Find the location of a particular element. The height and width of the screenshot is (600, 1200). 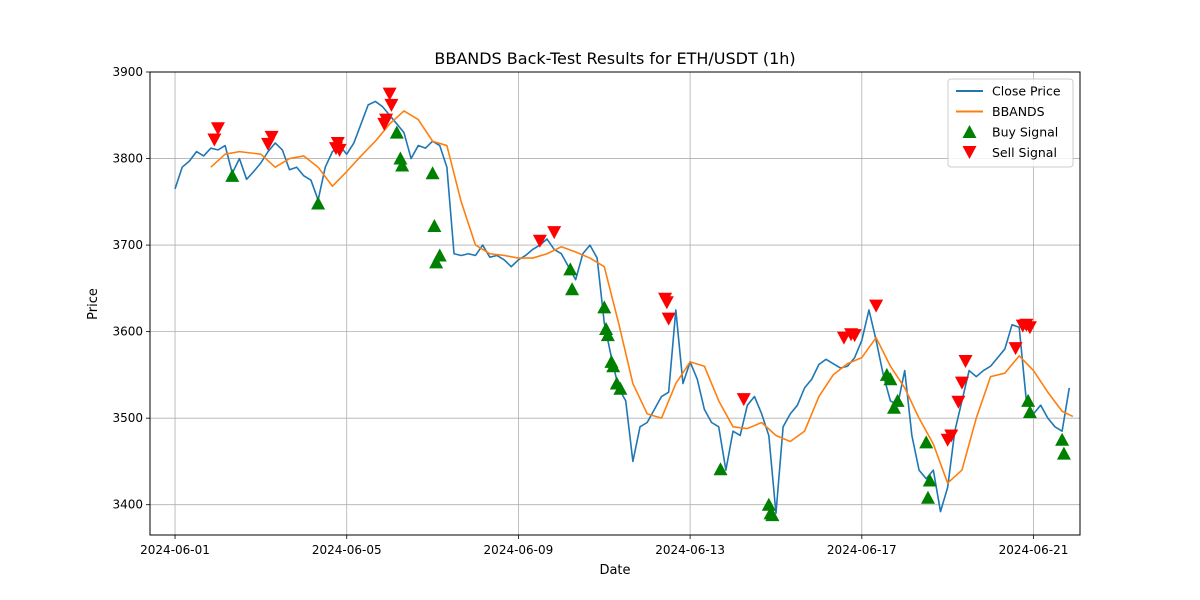

y-tick-label: 3600 is located at coordinates (127, 332).